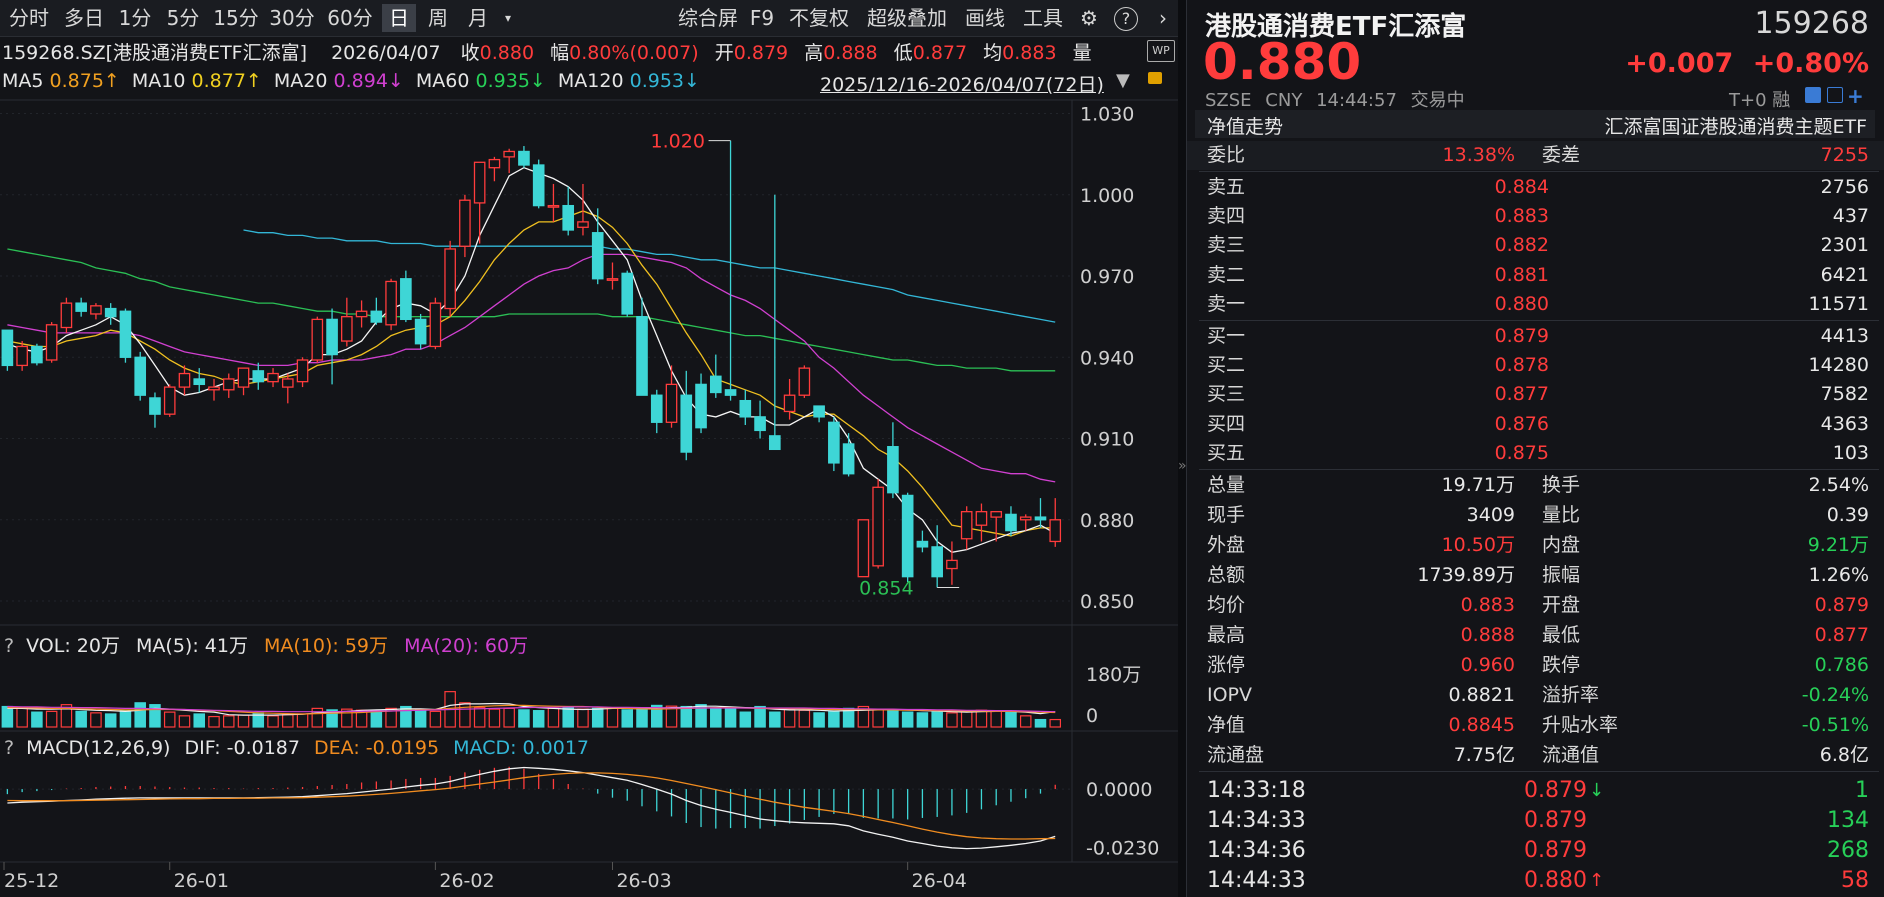  I want to click on wp-icon: WP, so click(1161, 51).